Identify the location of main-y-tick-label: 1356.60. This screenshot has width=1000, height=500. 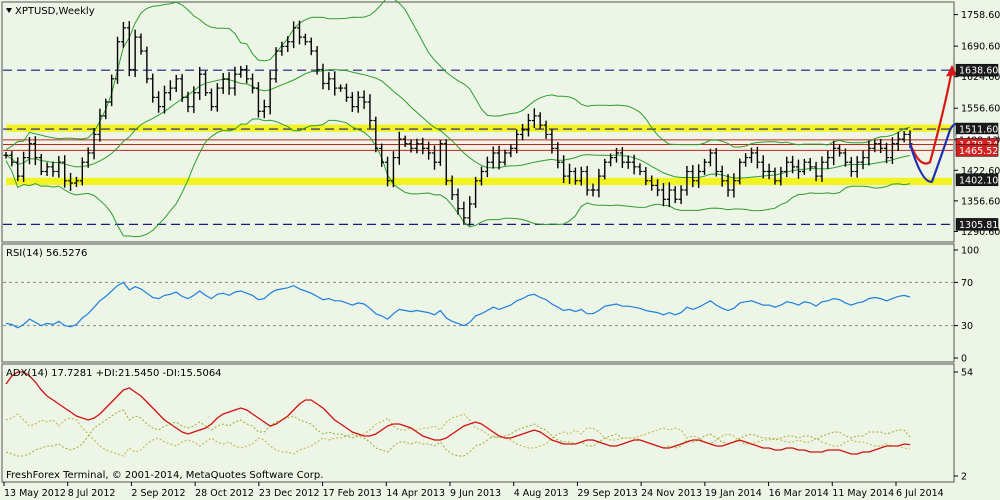
(980, 201).